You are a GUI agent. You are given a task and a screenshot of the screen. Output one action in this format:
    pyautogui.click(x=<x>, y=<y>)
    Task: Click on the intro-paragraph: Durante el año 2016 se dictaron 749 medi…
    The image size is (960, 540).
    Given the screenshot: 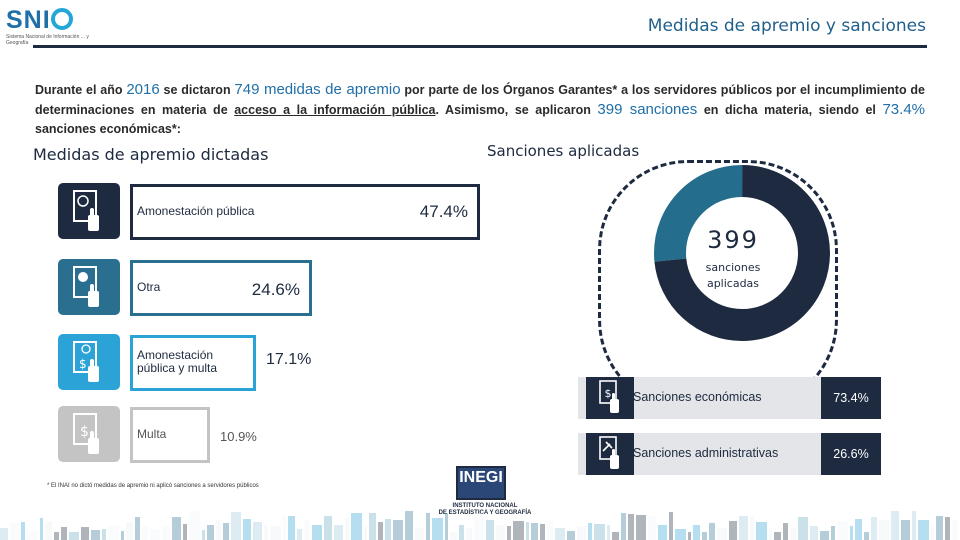 What is the action you would take?
    pyautogui.click(x=480, y=108)
    